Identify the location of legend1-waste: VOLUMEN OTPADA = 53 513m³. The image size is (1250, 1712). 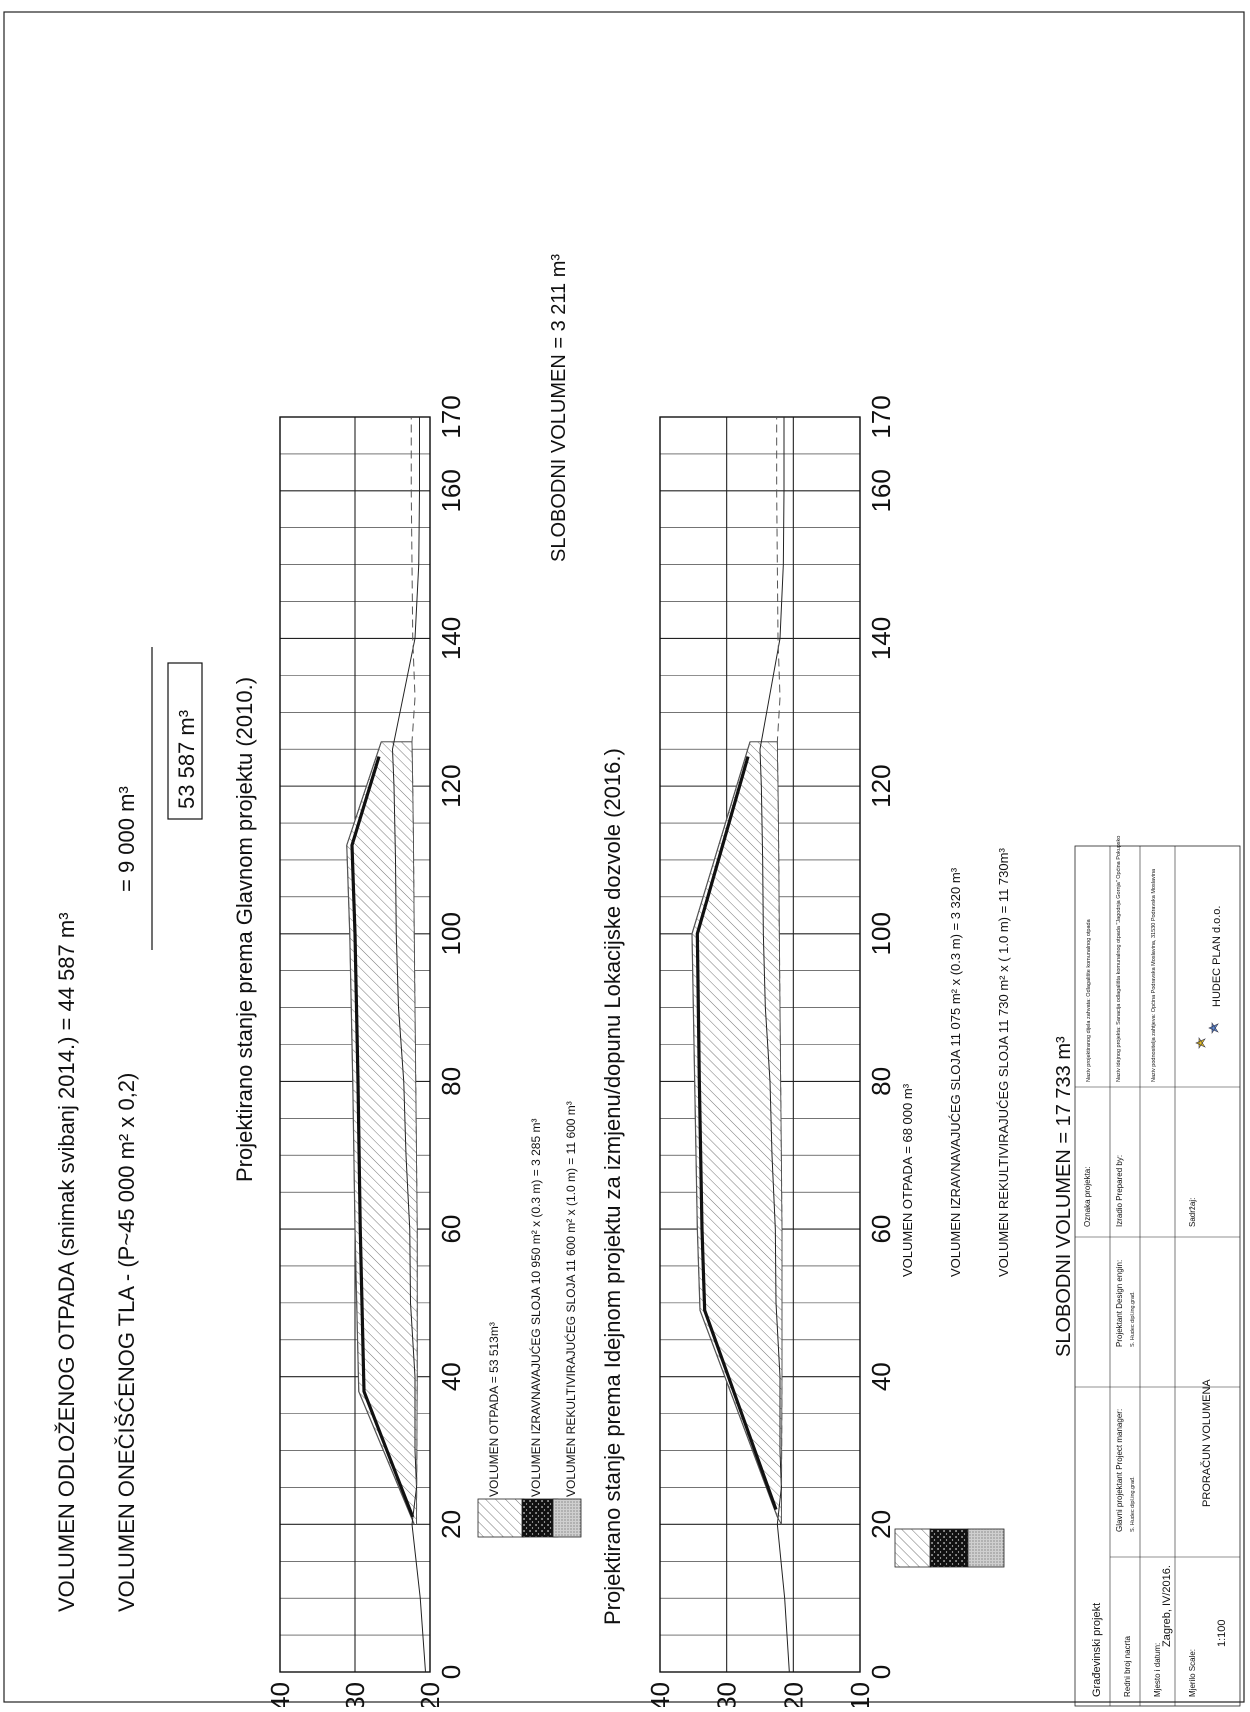
(494, 1409).